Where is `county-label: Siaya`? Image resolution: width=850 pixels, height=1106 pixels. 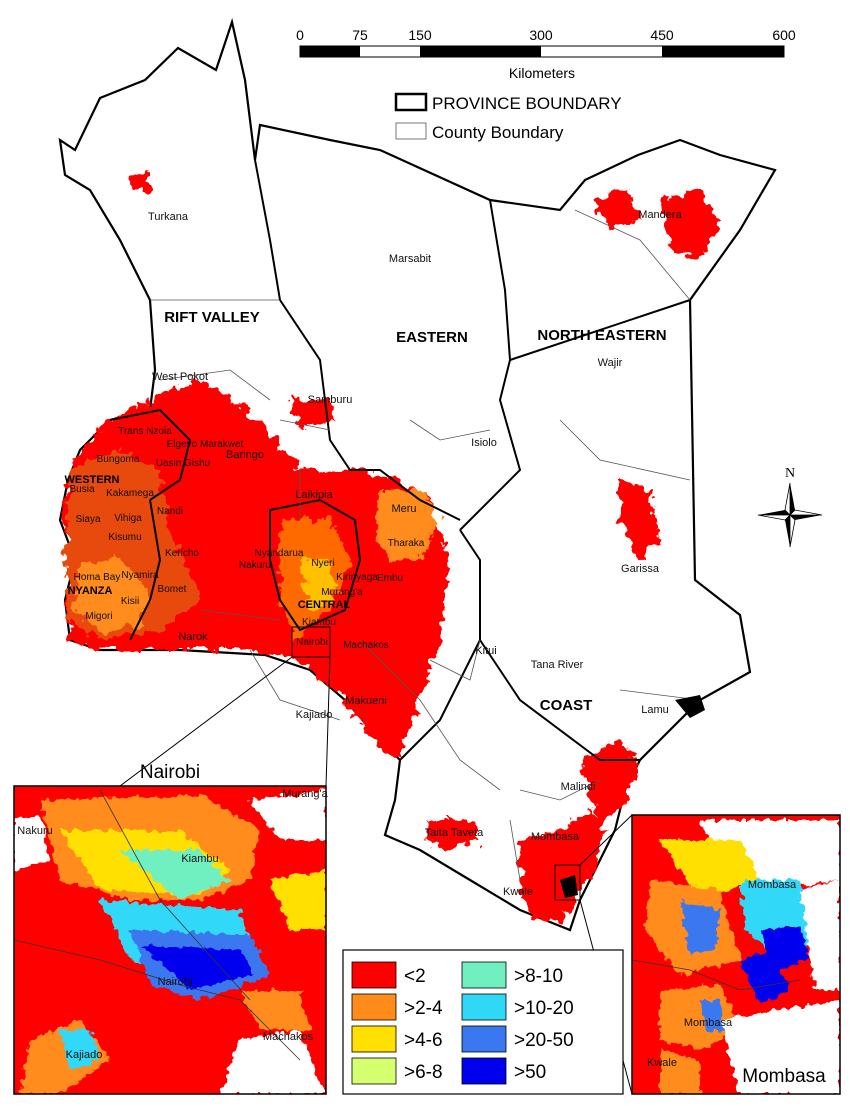
county-label: Siaya is located at coordinates (87, 519).